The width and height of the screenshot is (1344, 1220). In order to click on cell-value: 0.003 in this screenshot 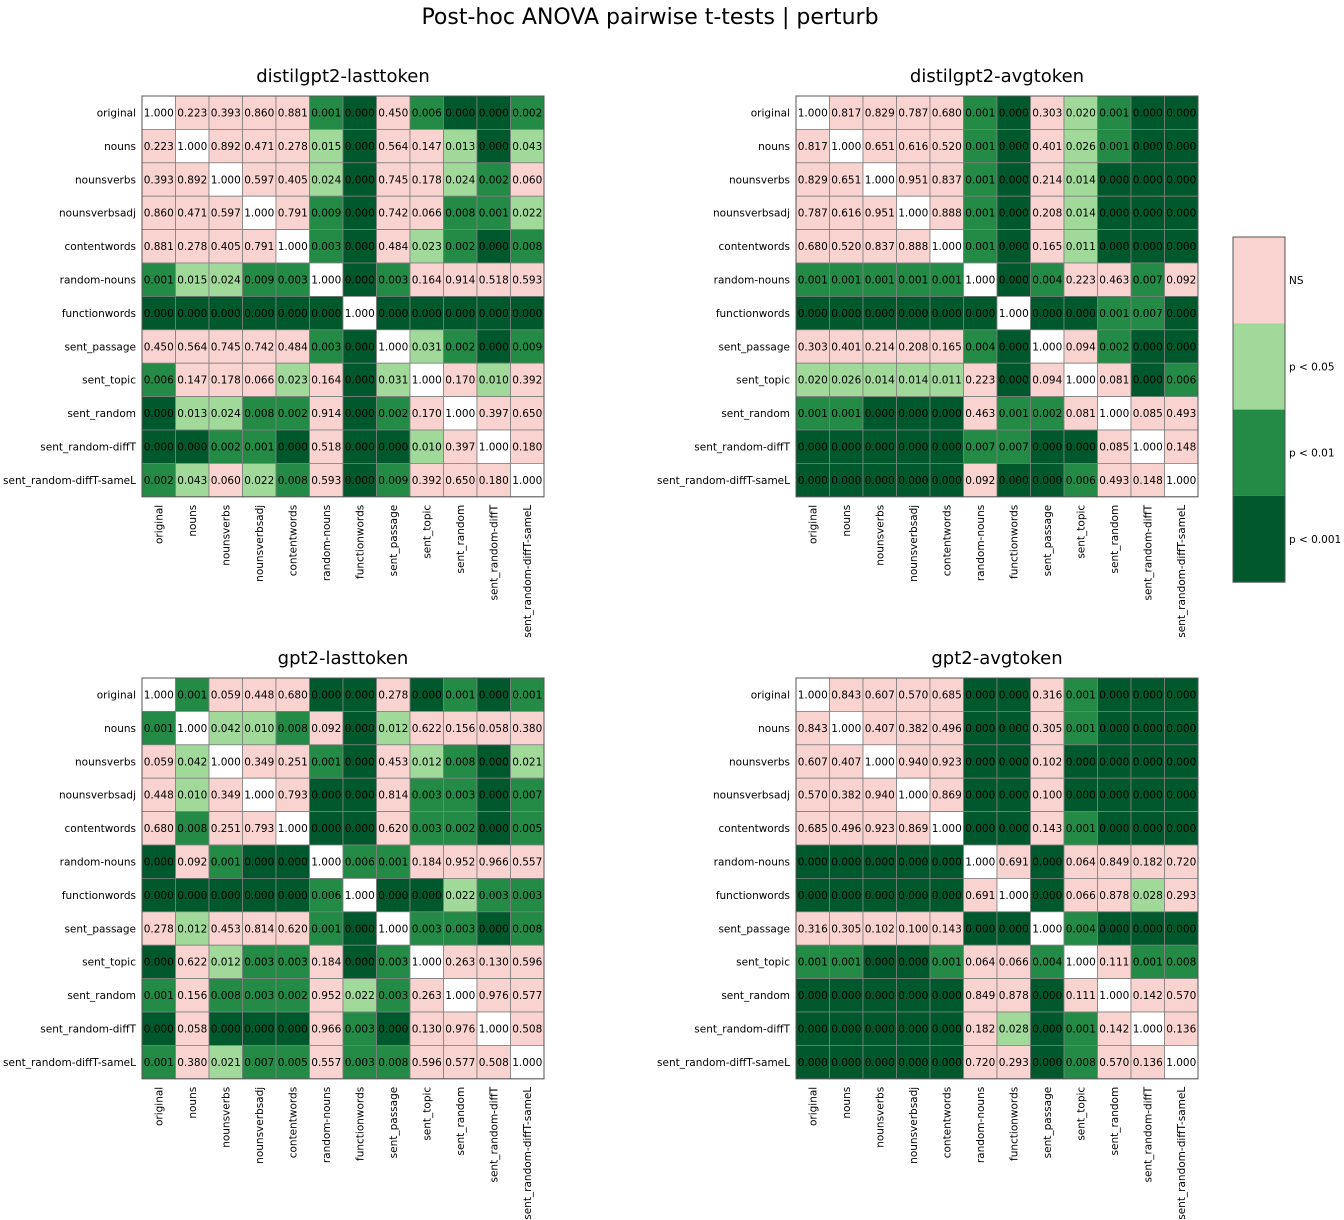, I will do `click(527, 896)`.